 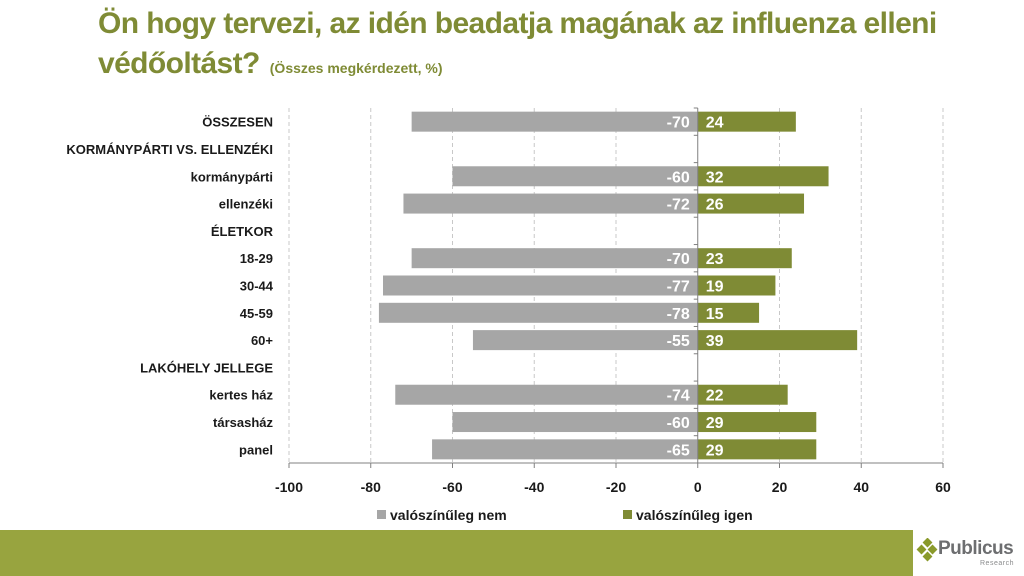 I want to click on diamond-logo-icon, so click(x=927, y=550).